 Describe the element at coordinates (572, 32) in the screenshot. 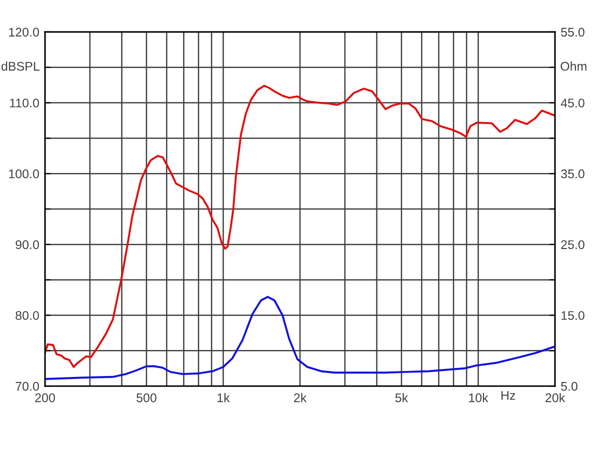

I see `y2-tick-label: 55.0` at that location.